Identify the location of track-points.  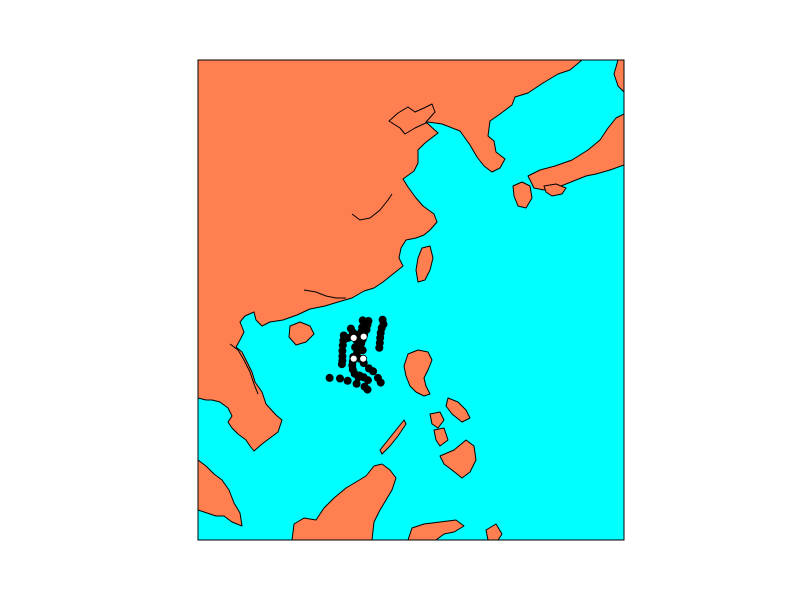
(356, 354).